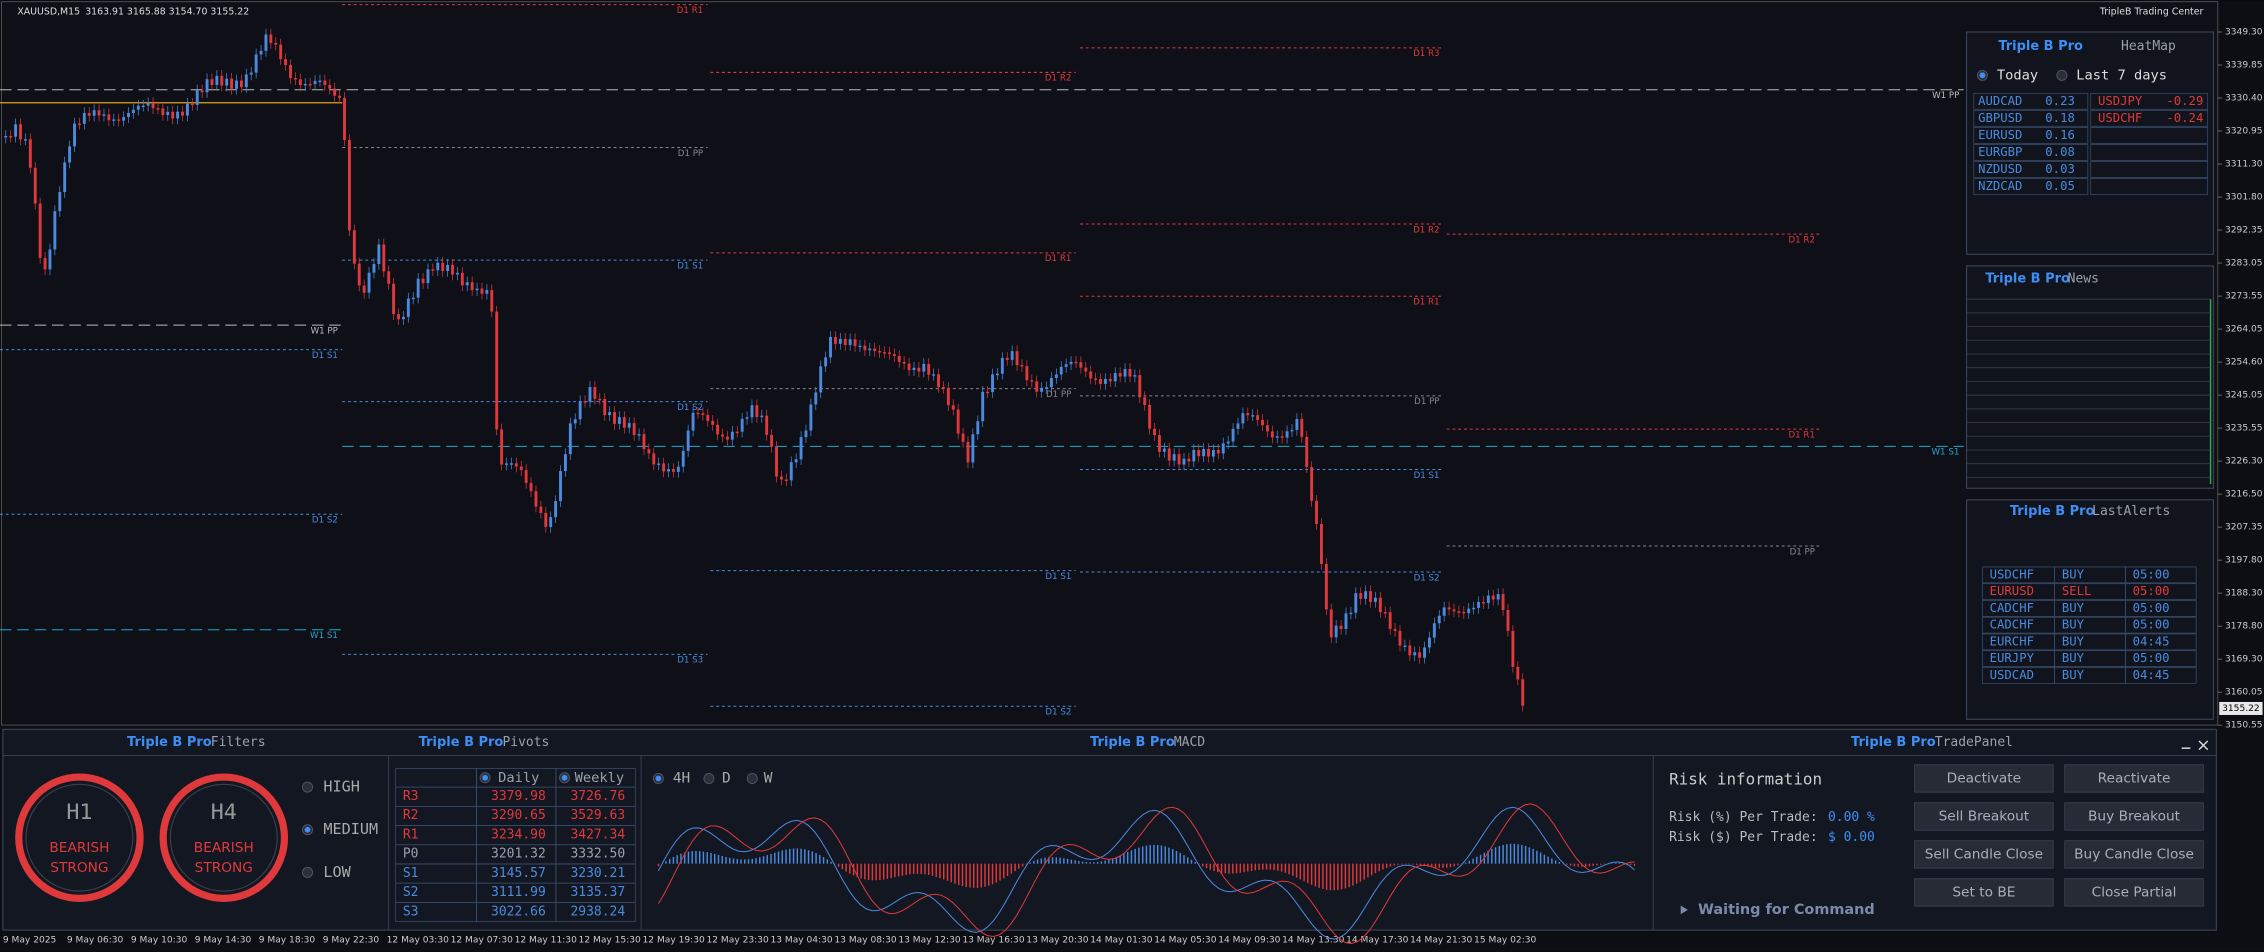 Image resolution: width=2264 pixels, height=952 pixels. Describe the element at coordinates (2203, 745) in the screenshot. I see `close-button` at that location.